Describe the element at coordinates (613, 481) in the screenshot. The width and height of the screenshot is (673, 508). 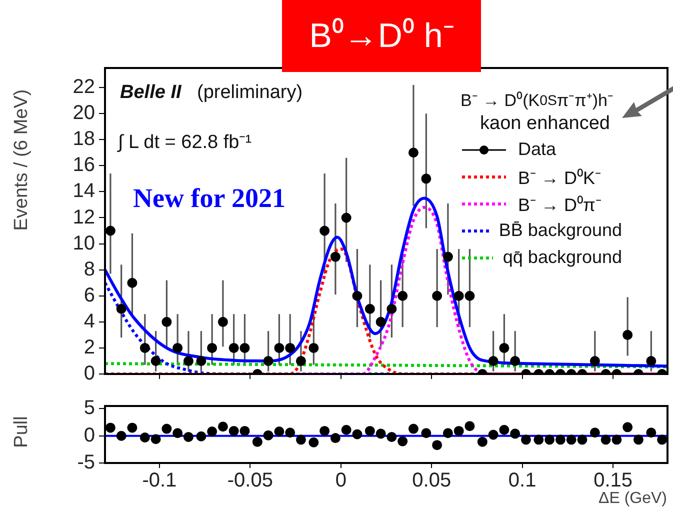
I see `x-tick-label: 0.15` at that location.